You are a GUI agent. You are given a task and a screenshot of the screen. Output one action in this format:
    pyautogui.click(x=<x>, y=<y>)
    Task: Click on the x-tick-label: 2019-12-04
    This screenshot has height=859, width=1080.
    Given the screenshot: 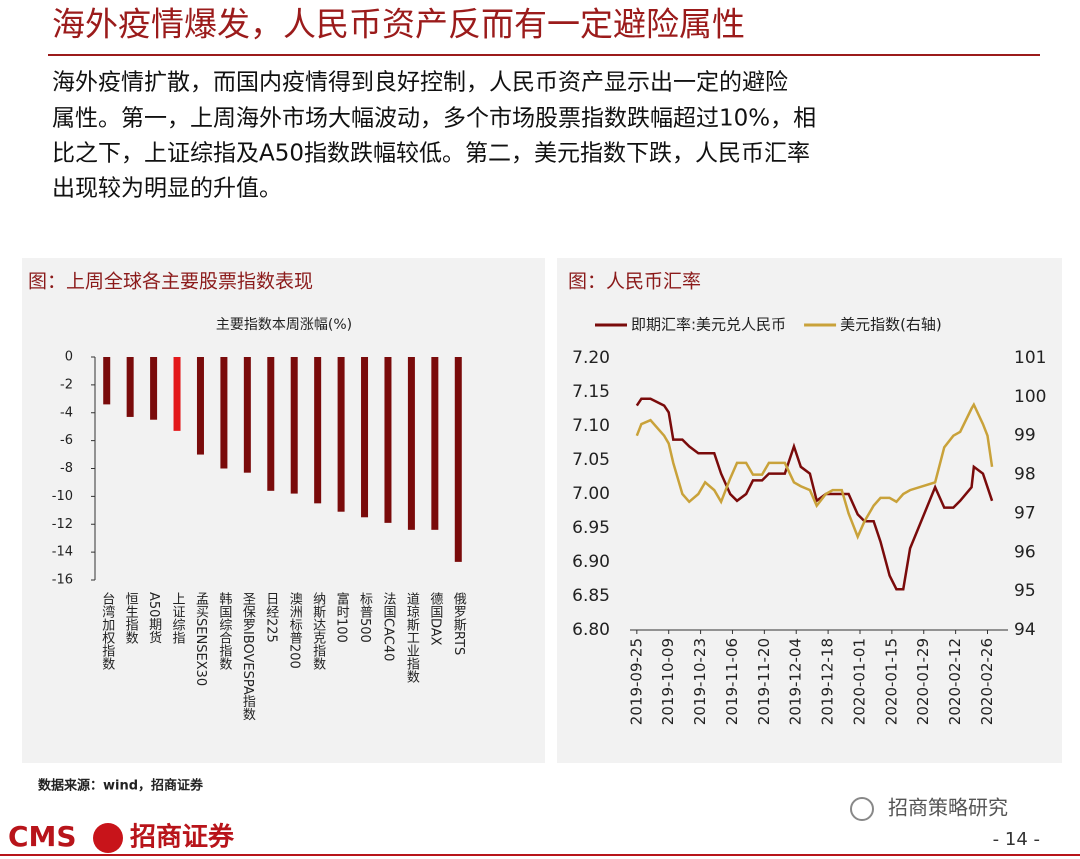 What is the action you would take?
    pyautogui.click(x=796, y=681)
    